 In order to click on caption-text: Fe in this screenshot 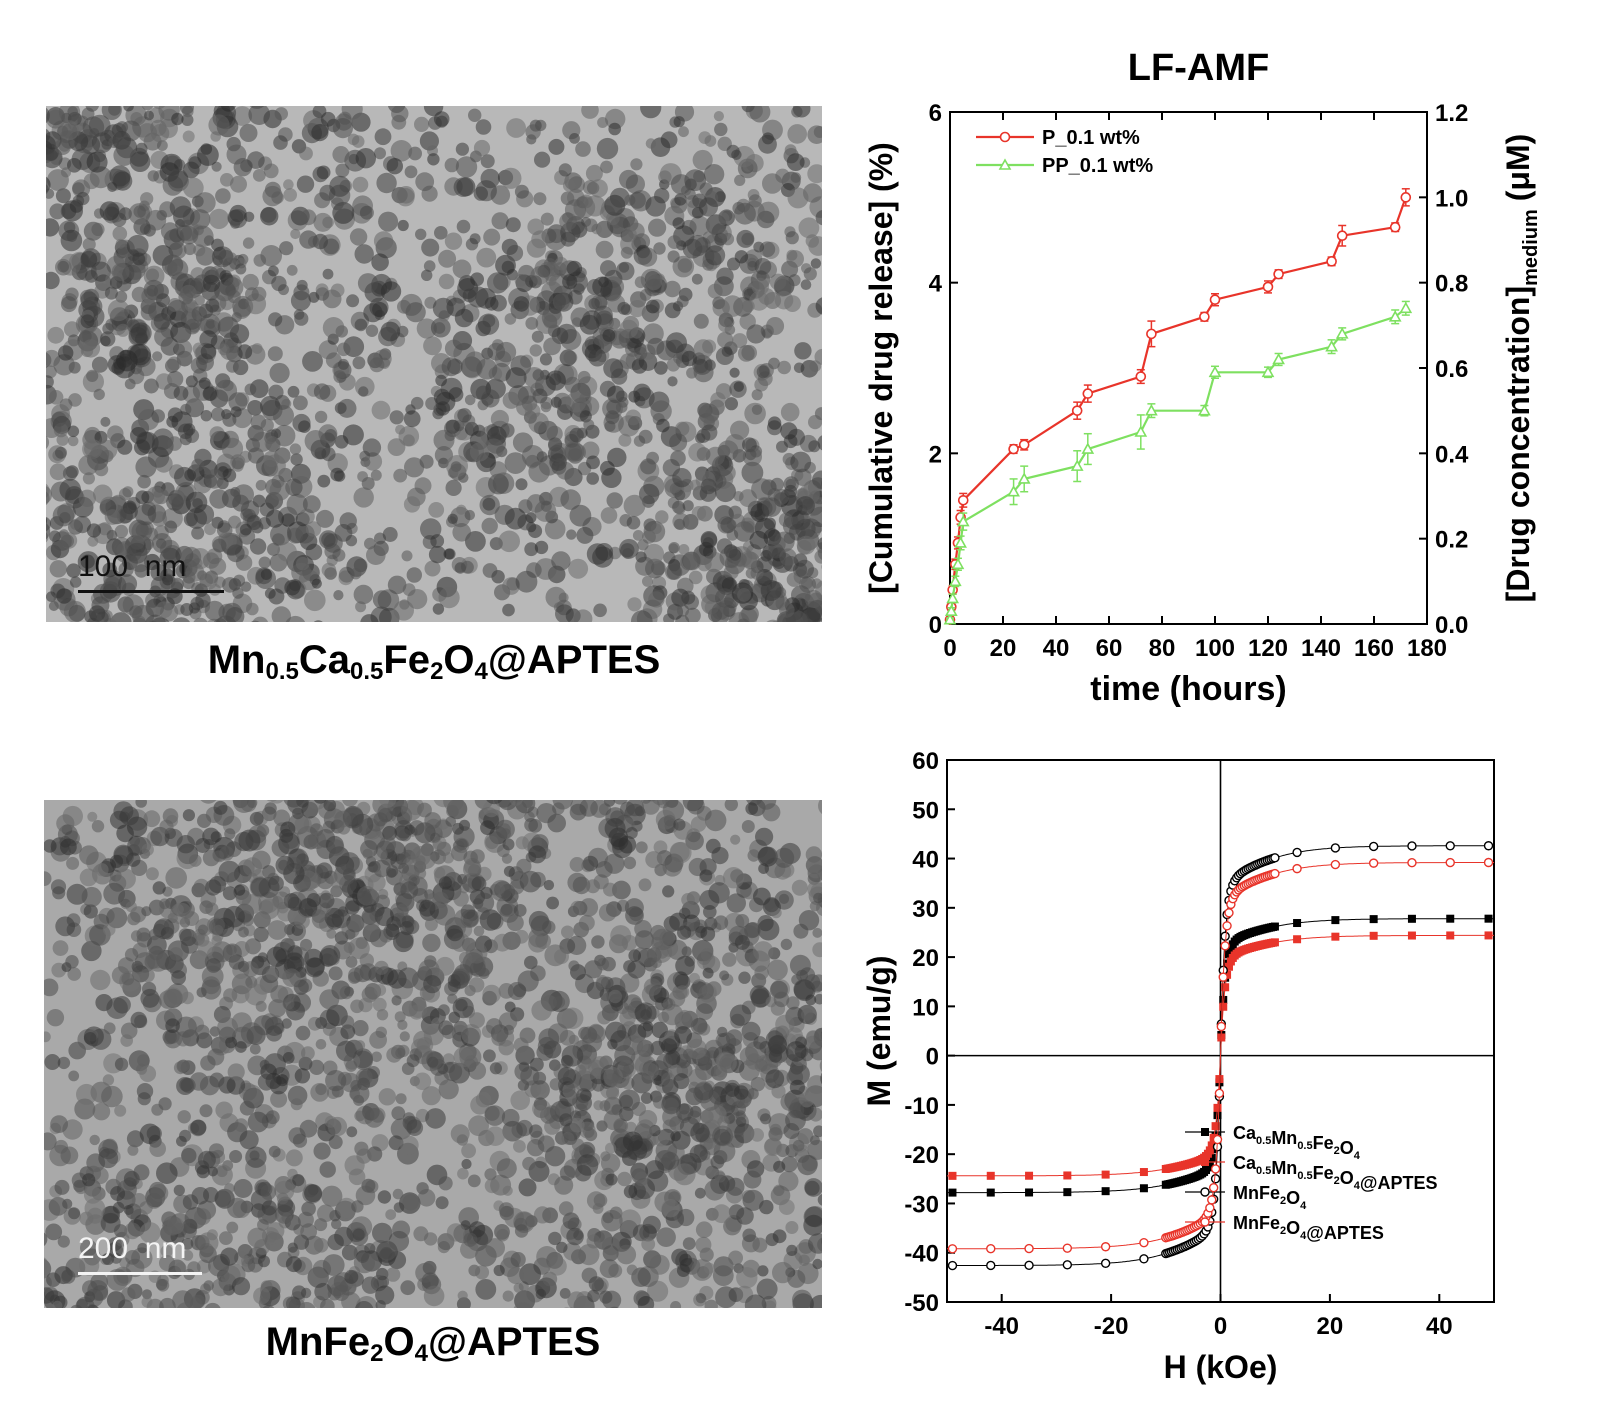, I will do `click(407, 660)`.